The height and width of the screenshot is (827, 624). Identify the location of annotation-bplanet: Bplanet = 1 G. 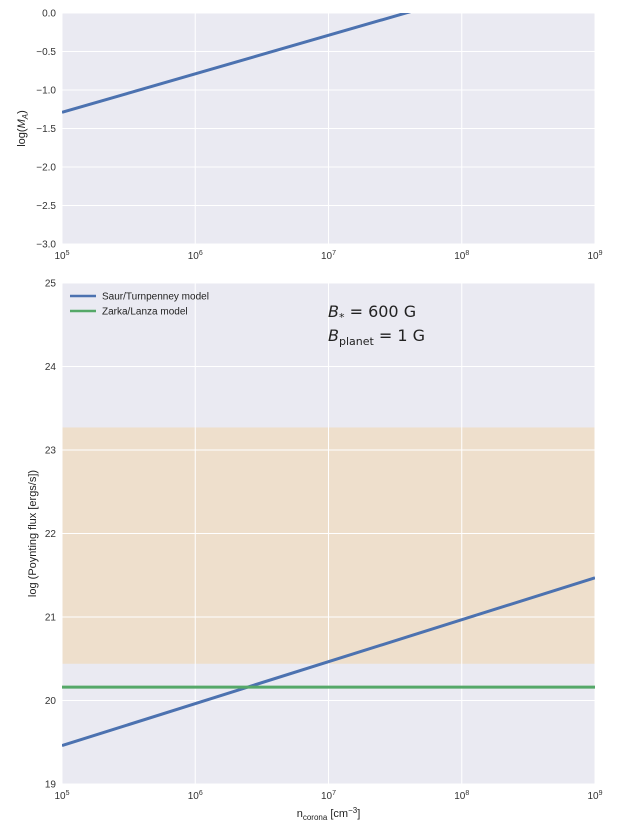
(376, 337).